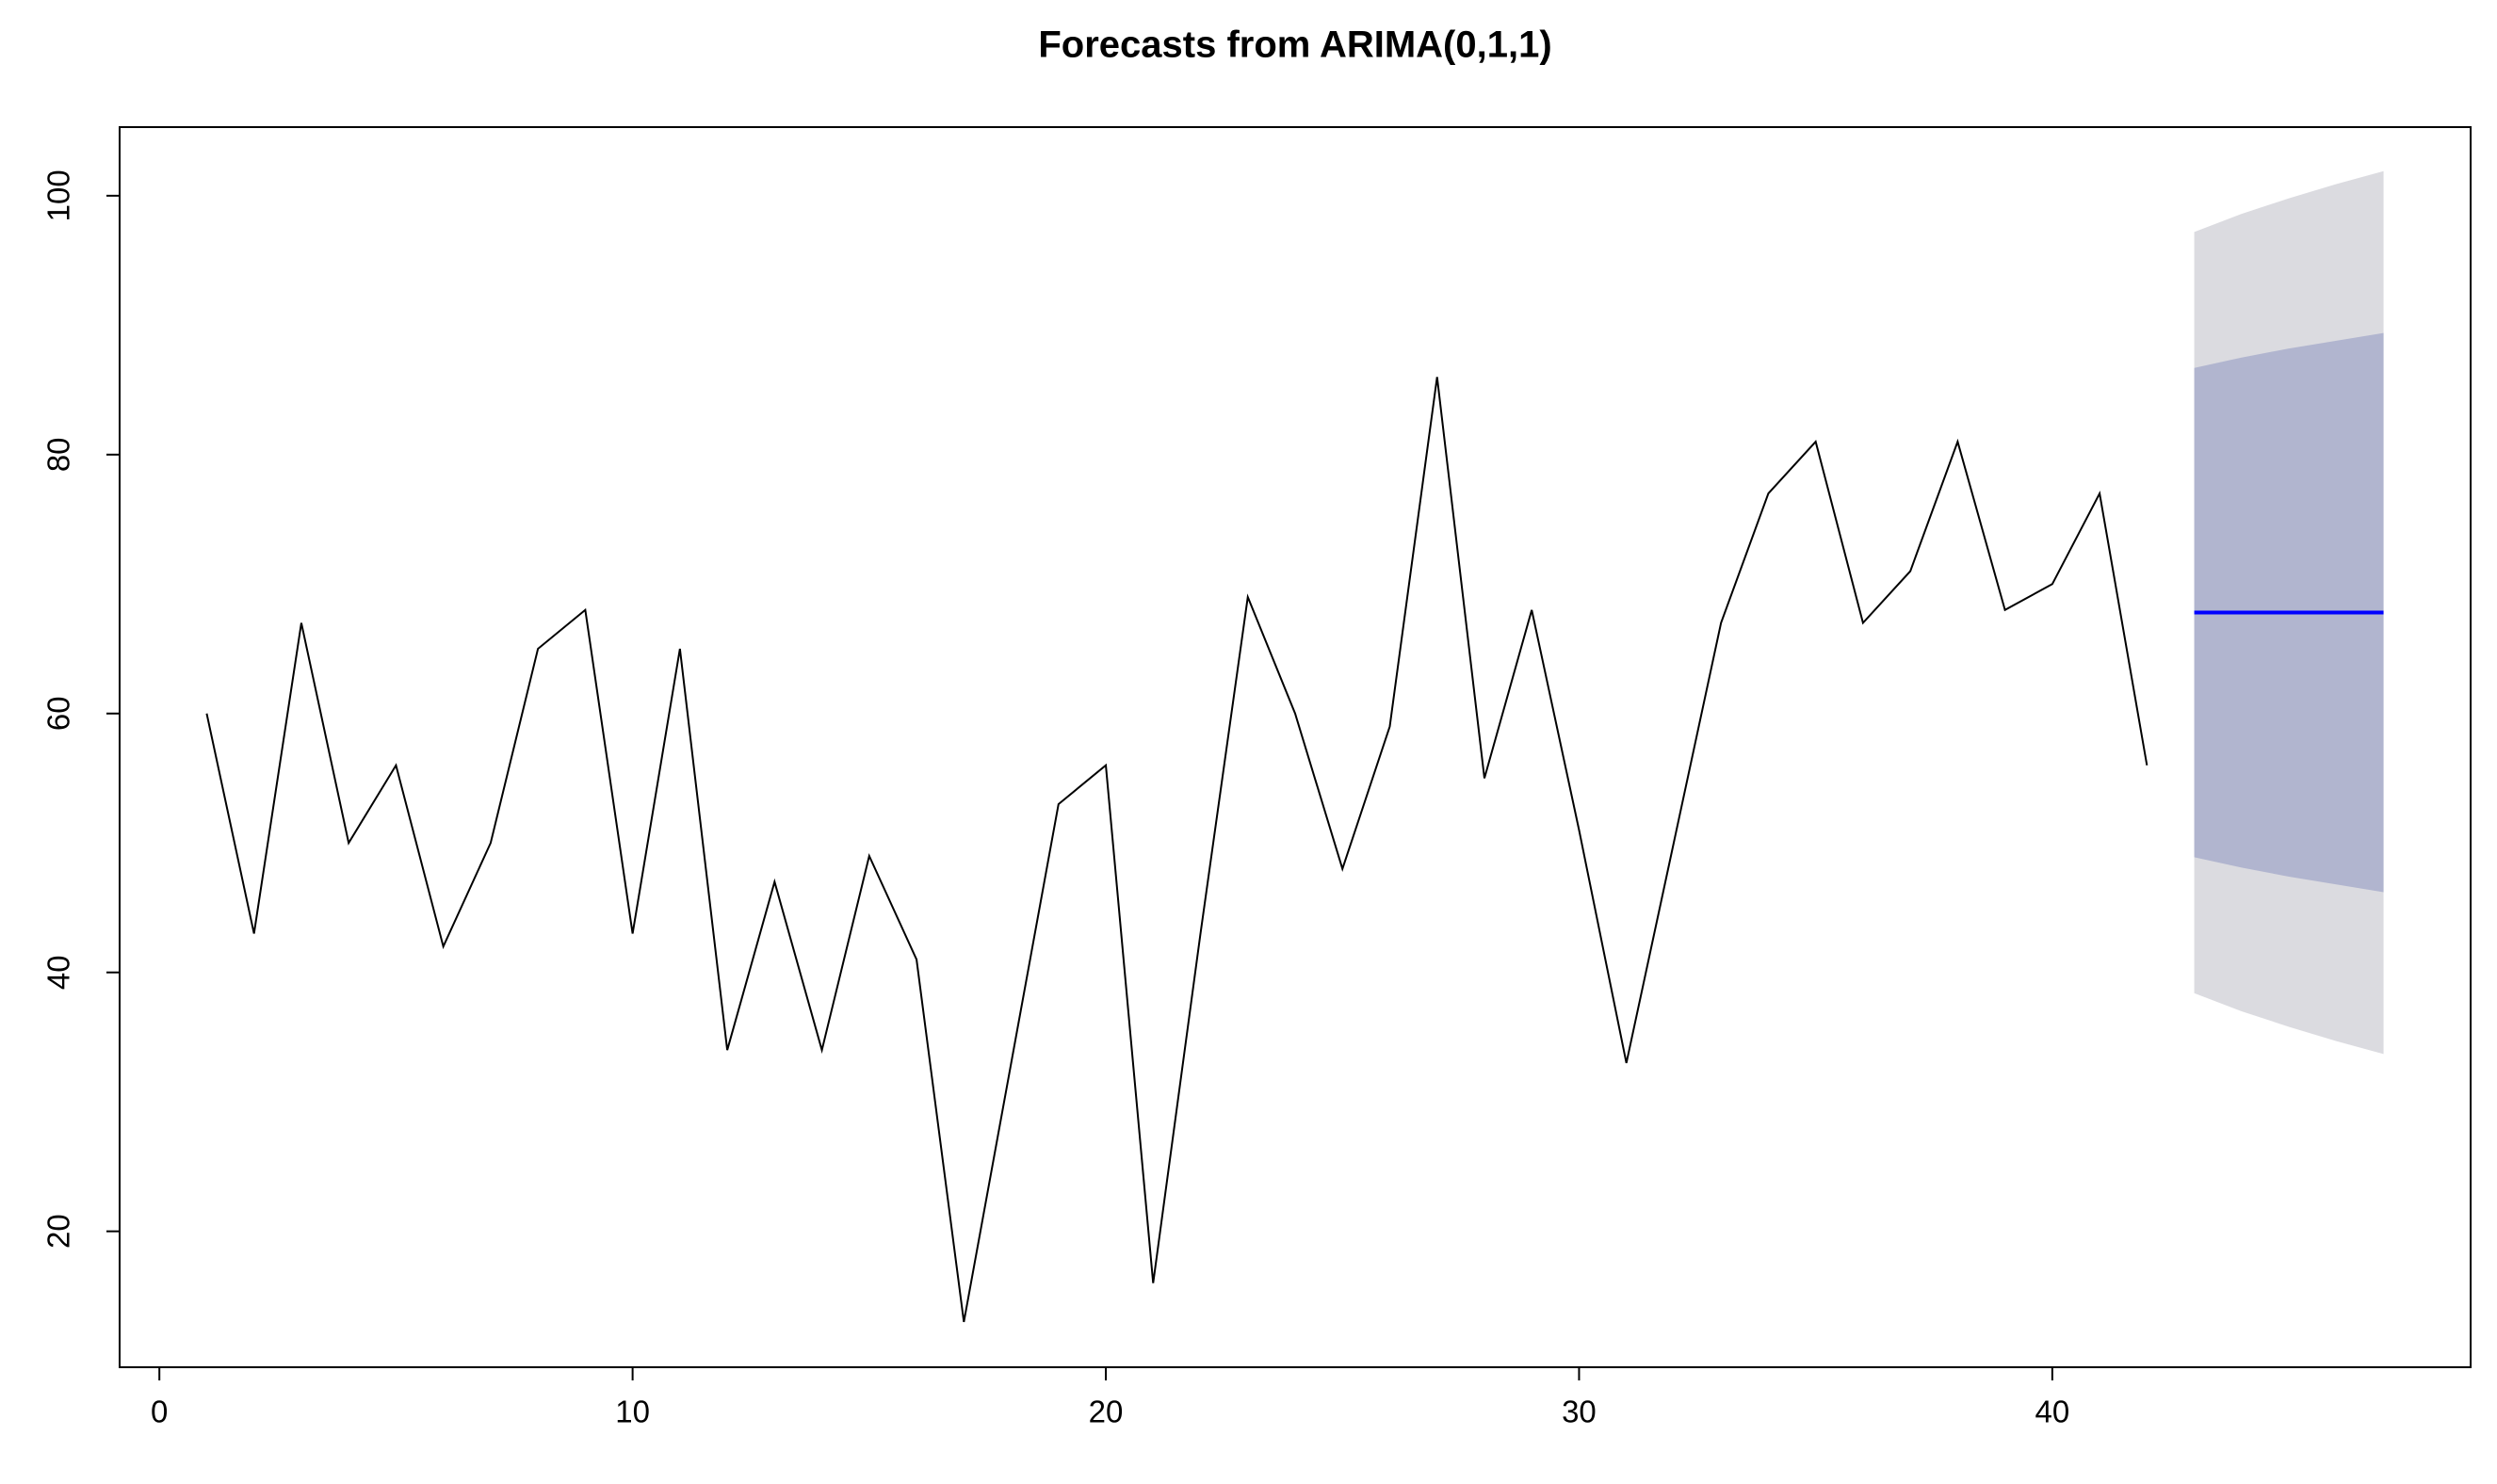  What do you see at coordinates (58, 973) in the screenshot?
I see `y-tick-label: 40` at bounding box center [58, 973].